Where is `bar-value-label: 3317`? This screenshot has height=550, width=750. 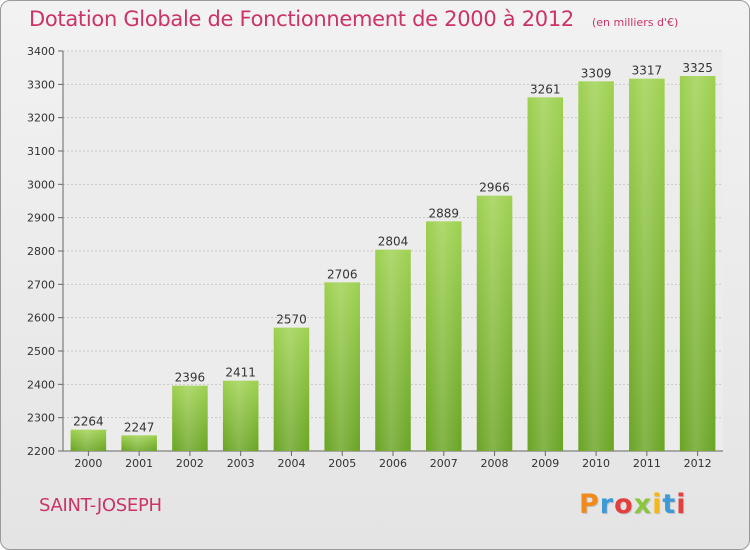 bar-value-label: 3317 is located at coordinates (647, 71).